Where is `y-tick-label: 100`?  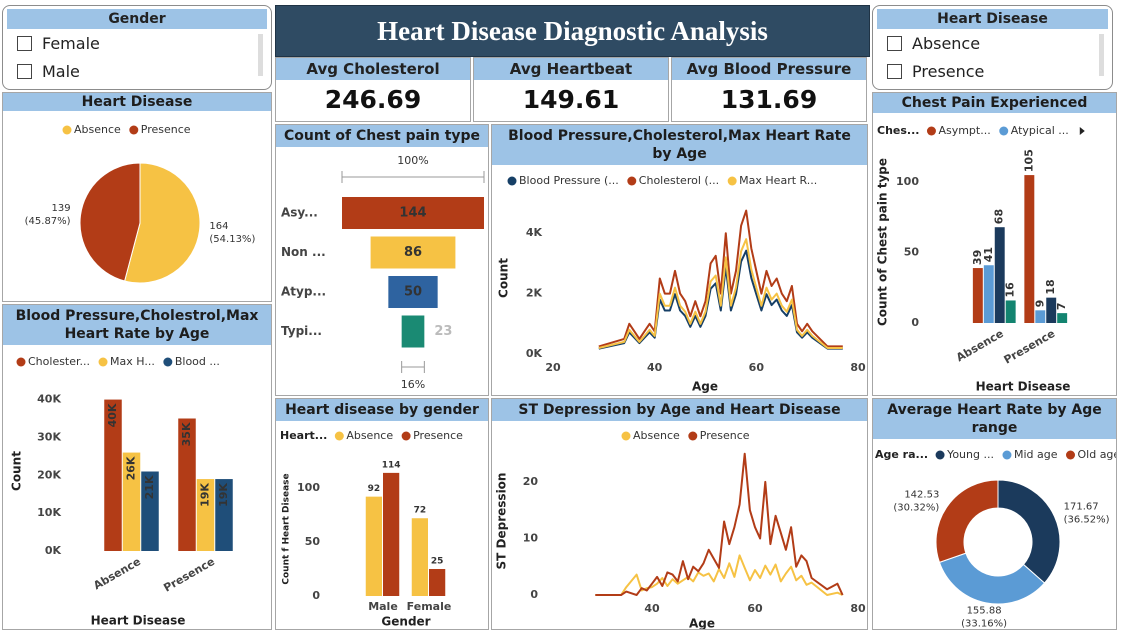 y-tick-label: 100 is located at coordinates (907, 181).